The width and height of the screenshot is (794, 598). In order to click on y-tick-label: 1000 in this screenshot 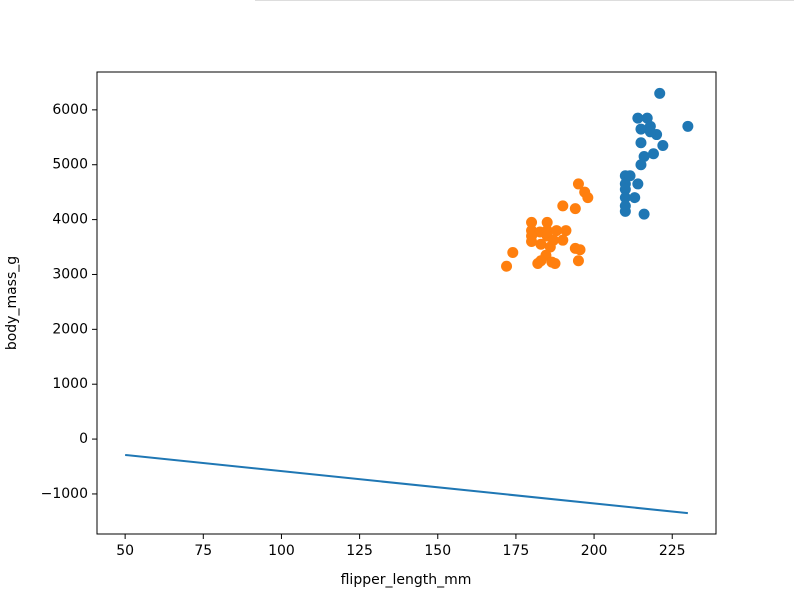, I will do `click(70, 384)`.